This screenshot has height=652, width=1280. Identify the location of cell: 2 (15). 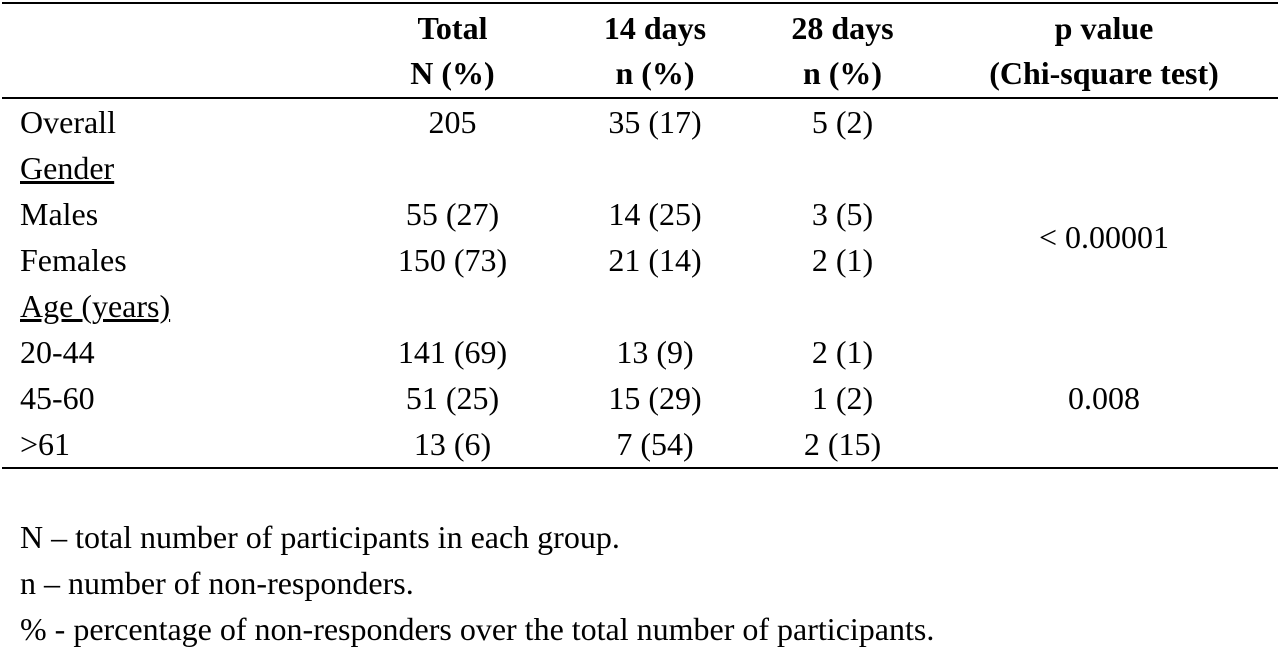
(842, 444).